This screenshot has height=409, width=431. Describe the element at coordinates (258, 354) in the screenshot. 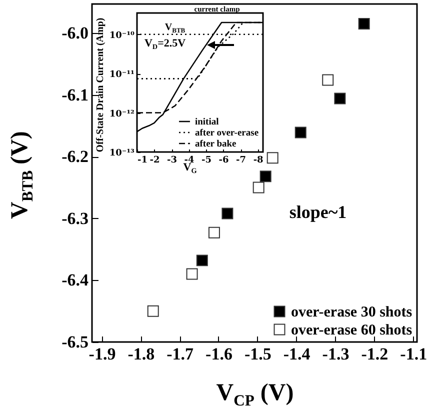

I see `x-tick-label: -1.5` at that location.